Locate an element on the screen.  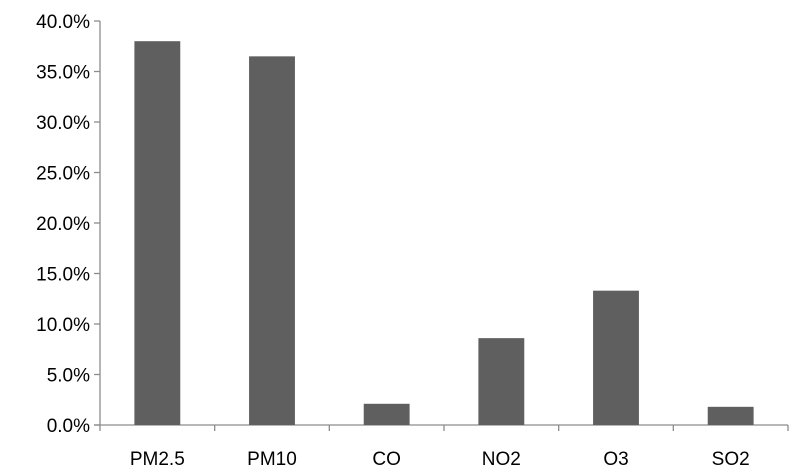
y-tick-label: 30.0% is located at coordinates (63, 123).